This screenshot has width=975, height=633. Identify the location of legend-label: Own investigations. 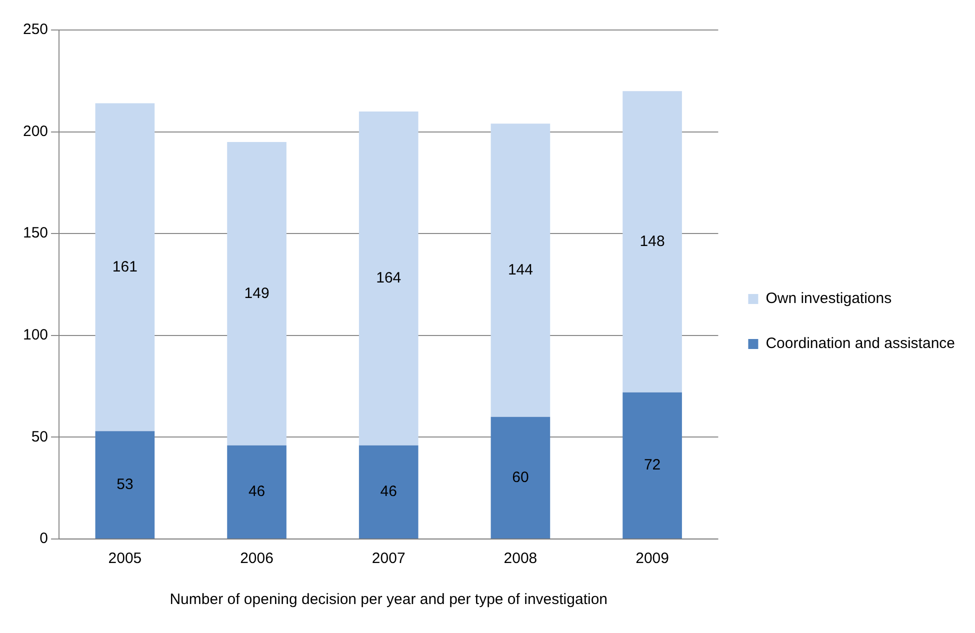
(829, 299).